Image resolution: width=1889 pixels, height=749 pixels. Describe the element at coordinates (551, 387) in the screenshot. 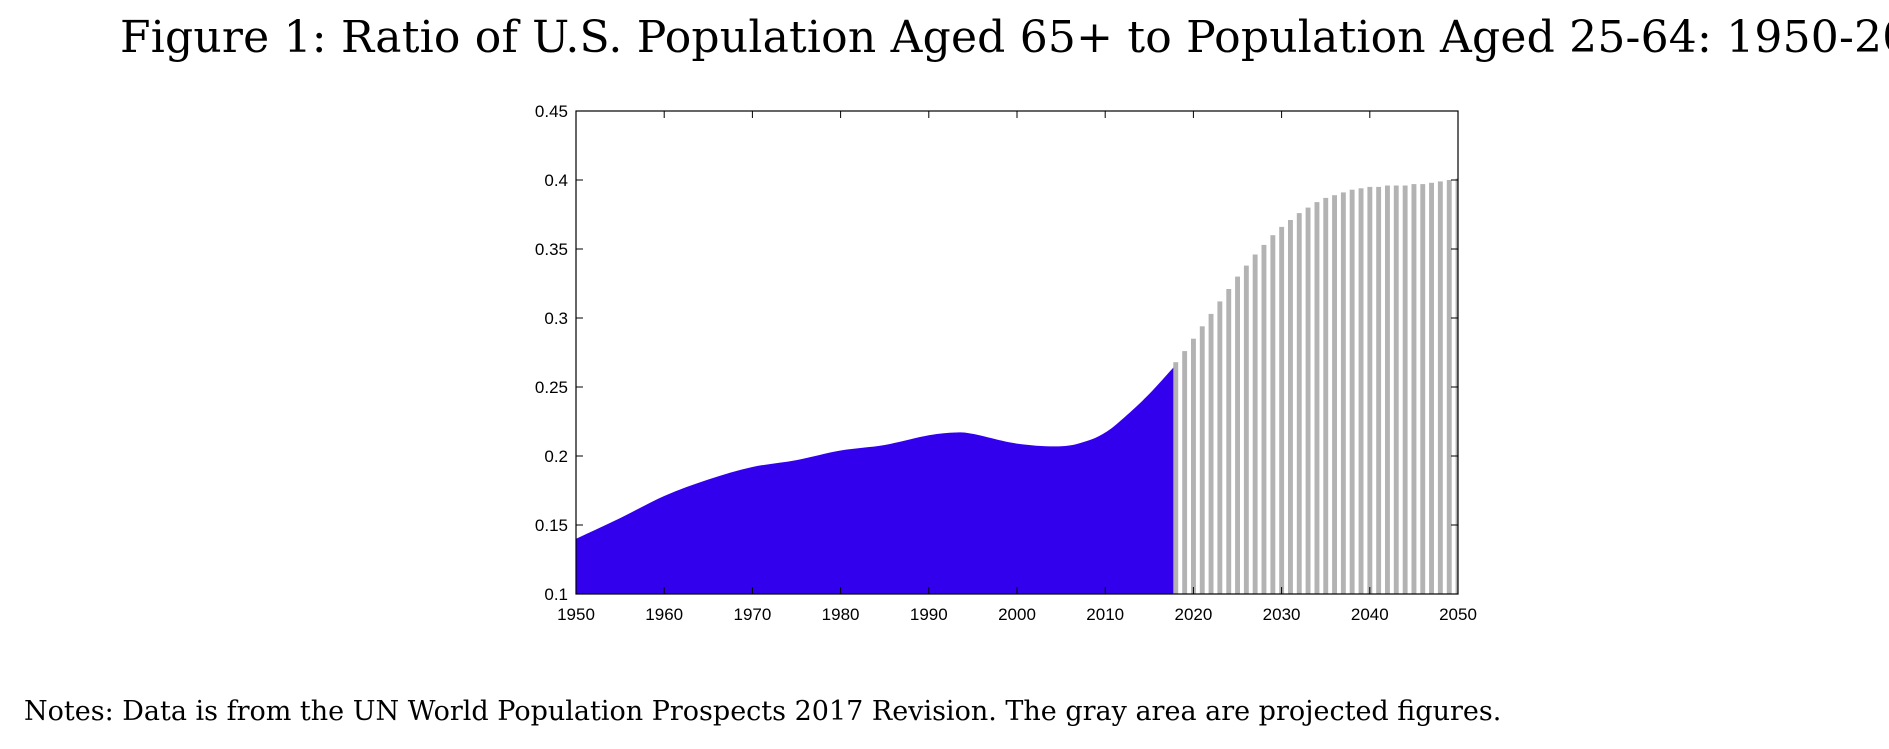

I see `y-tick-label: 0.25` at that location.